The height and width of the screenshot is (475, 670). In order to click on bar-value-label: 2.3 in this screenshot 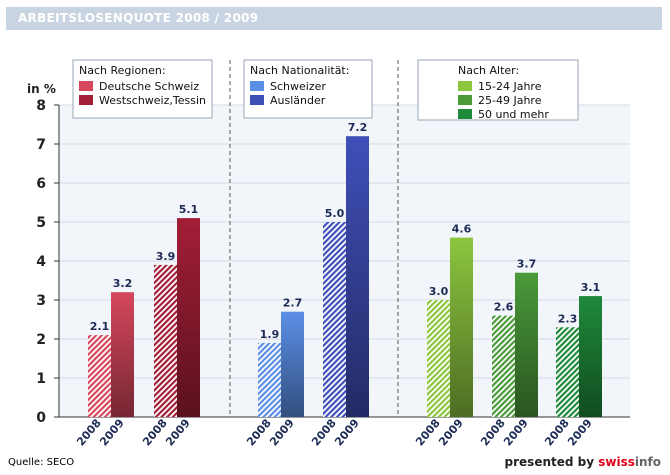, I will do `click(568, 318)`.